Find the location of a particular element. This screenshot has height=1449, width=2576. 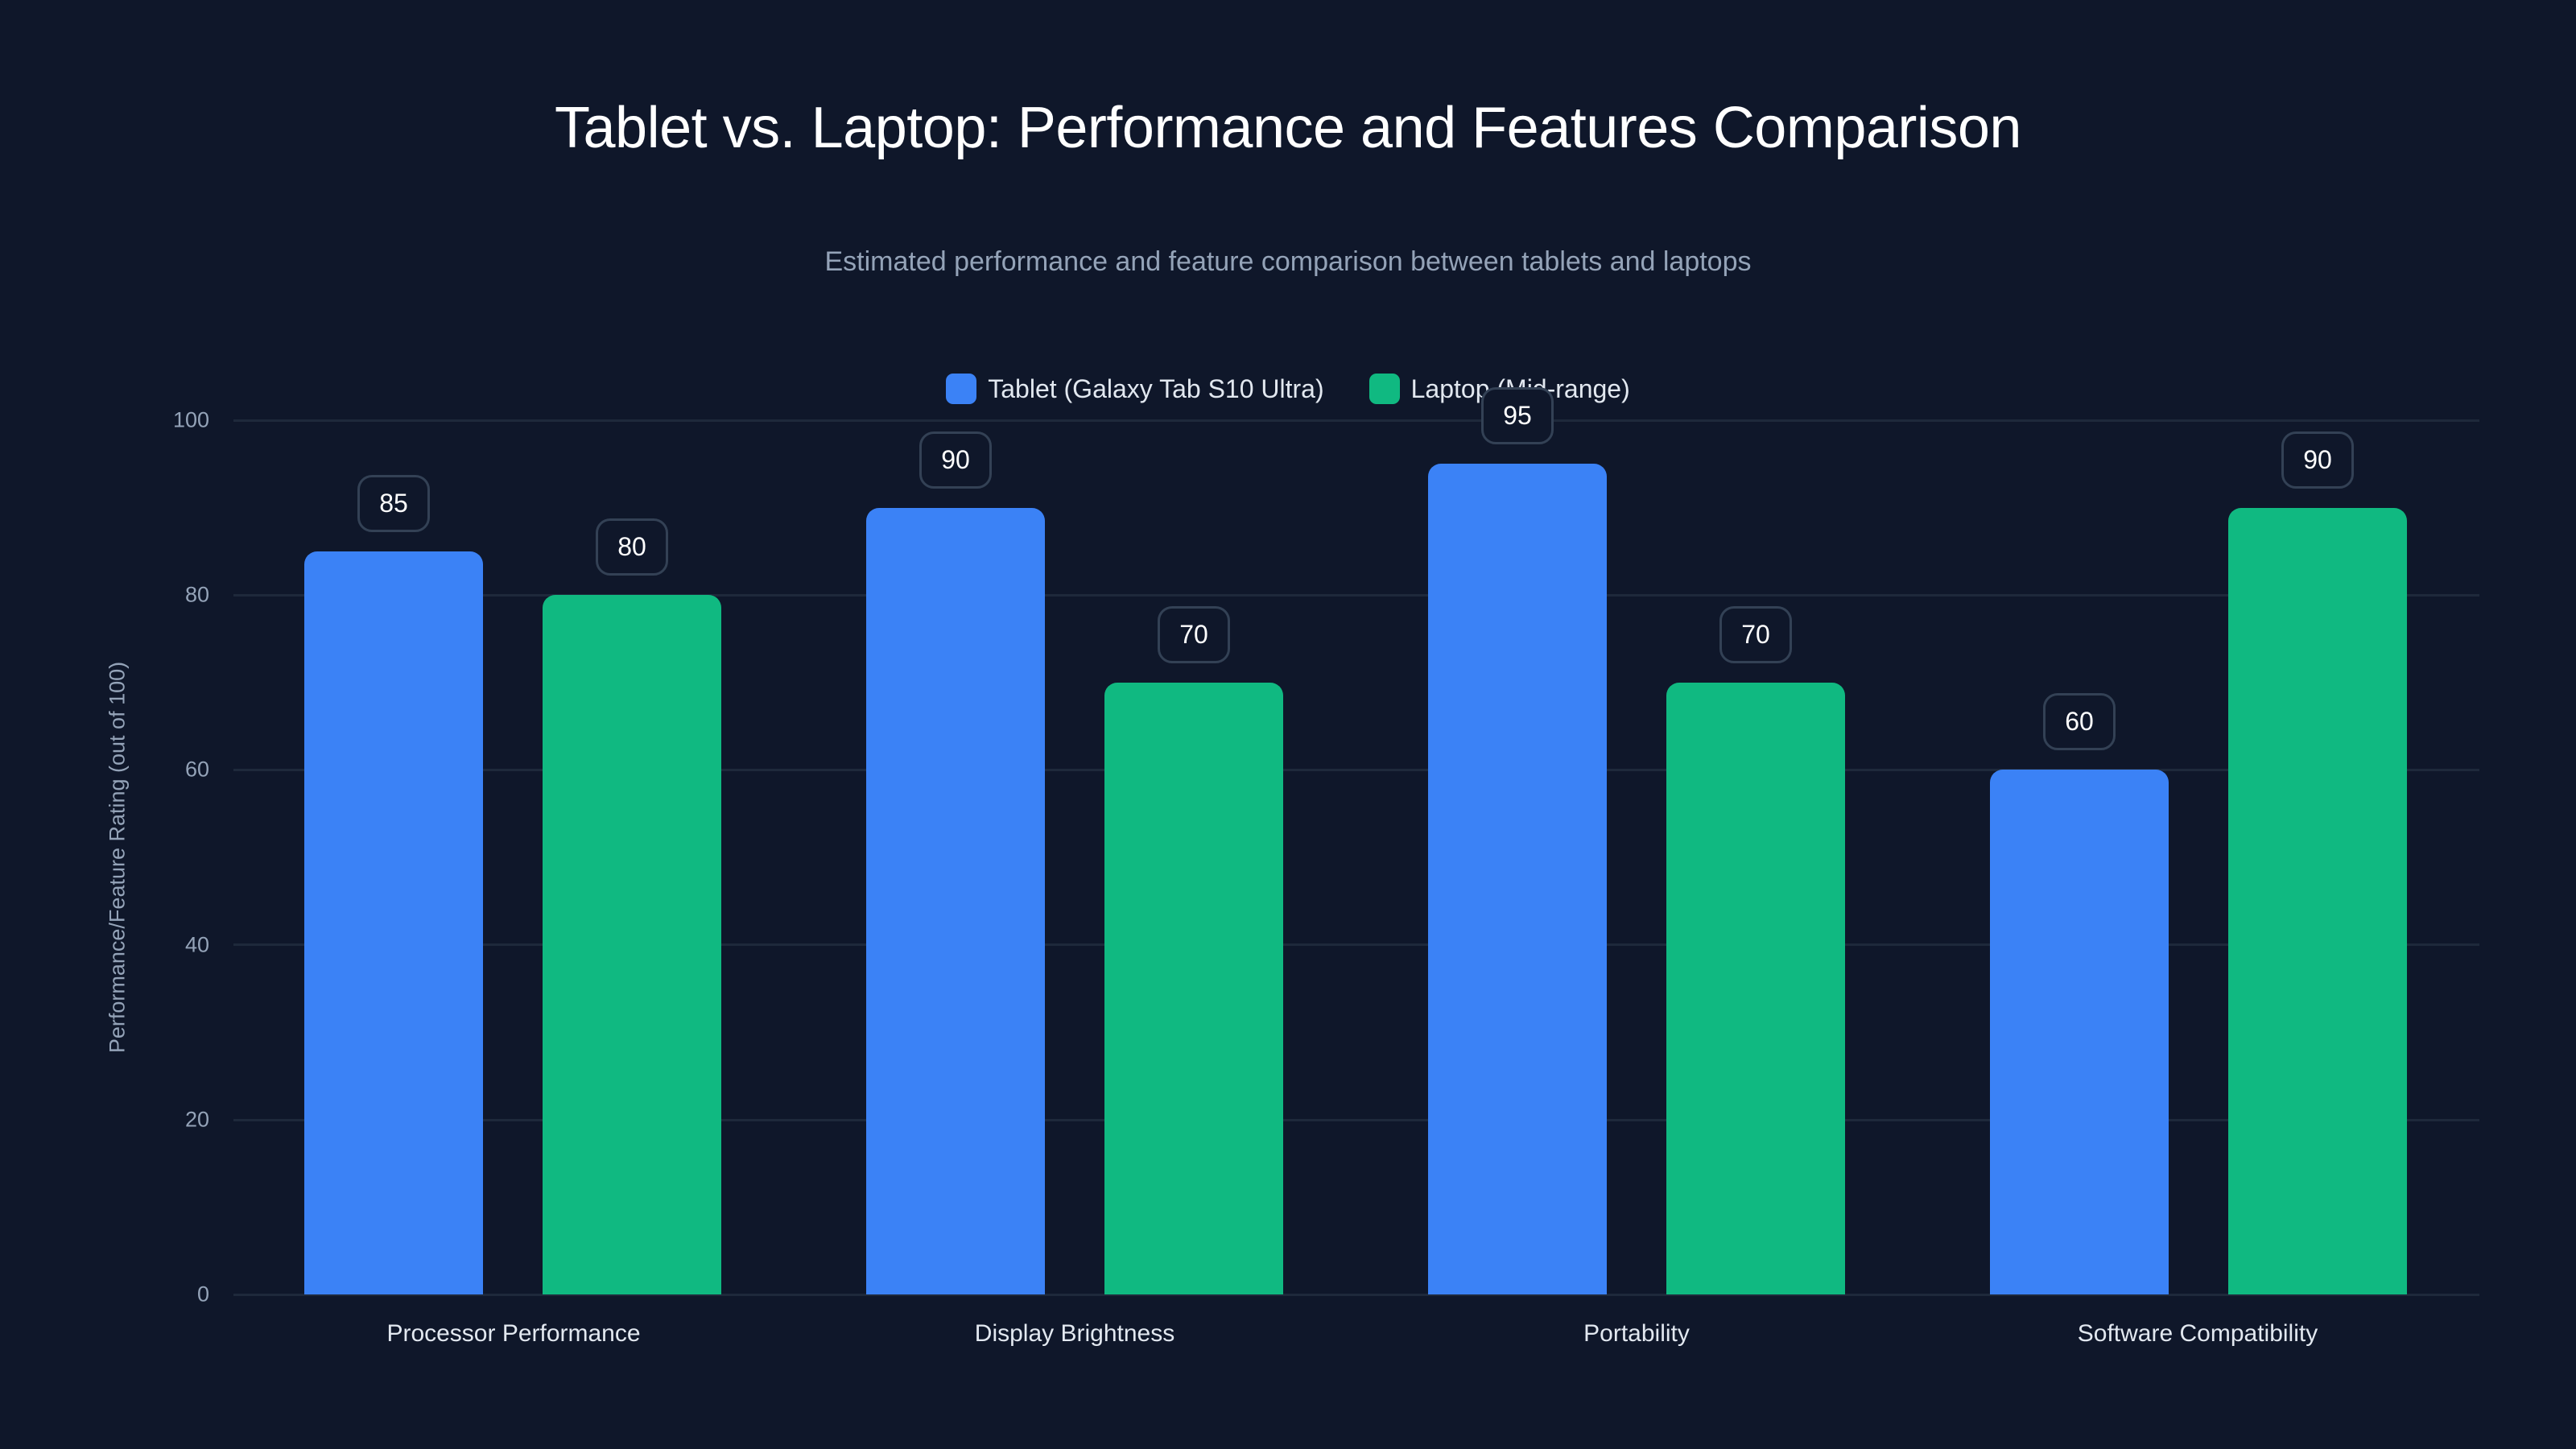

x-tick-processor: Processor Performance is located at coordinates (513, 1333).